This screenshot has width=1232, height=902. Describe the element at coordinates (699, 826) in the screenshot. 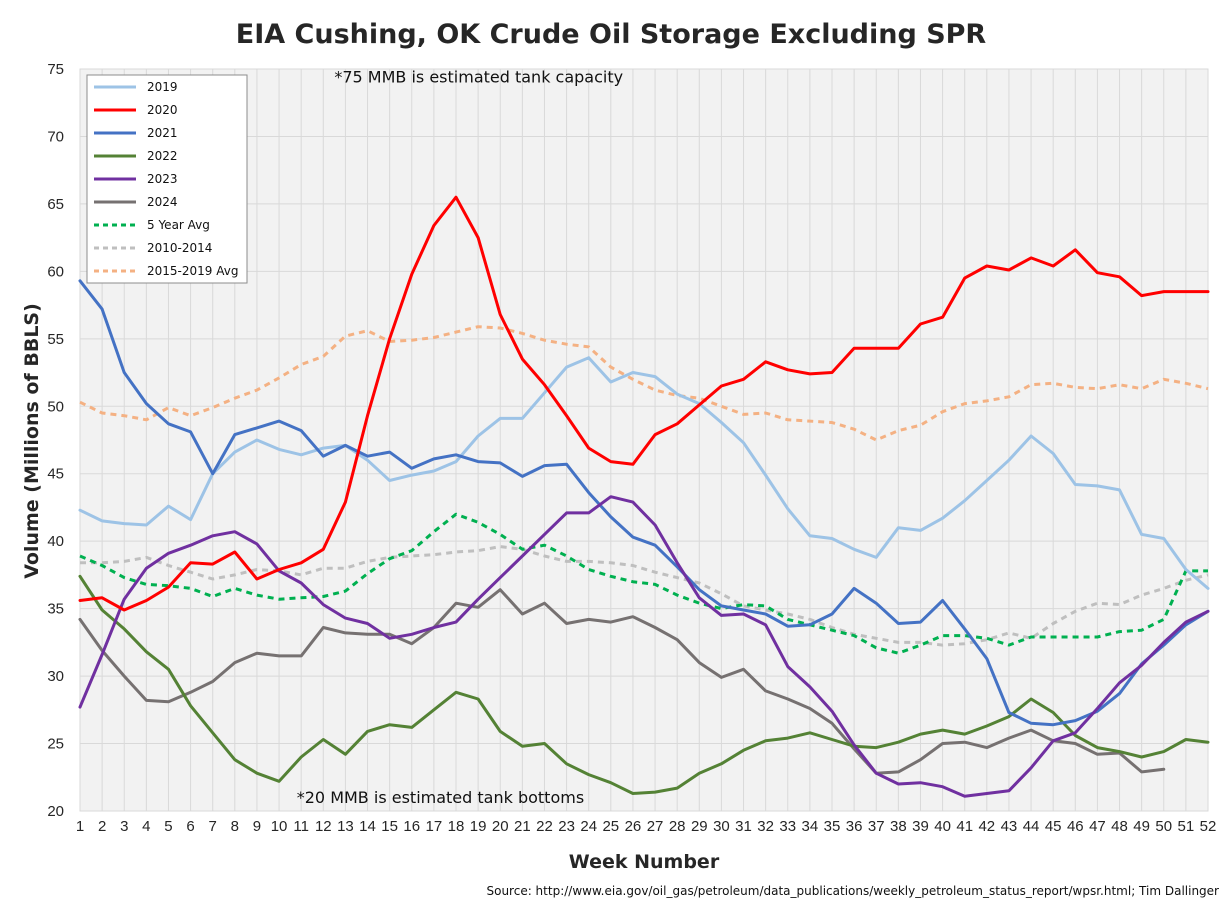

I see `x-tick-label: 29` at that location.